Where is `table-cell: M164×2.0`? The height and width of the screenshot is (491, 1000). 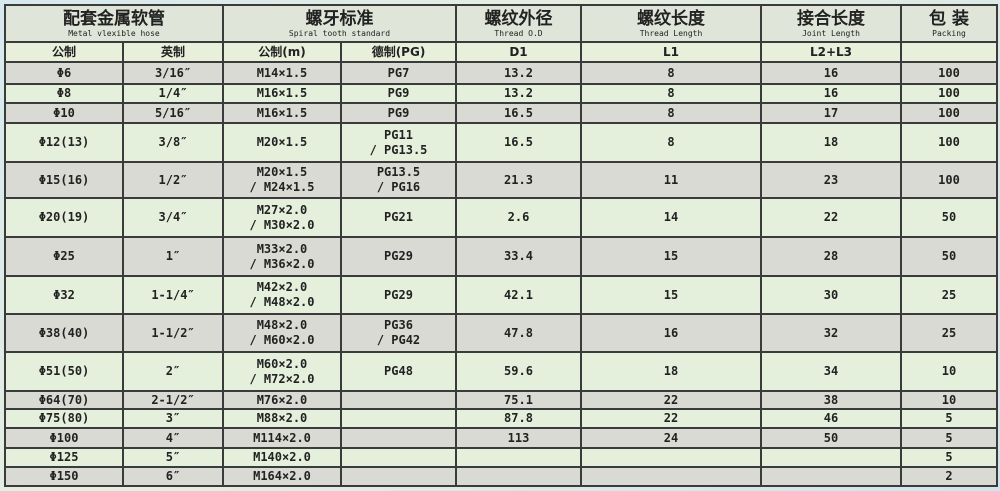
table-cell: M164×2.0 is located at coordinates (282, 476).